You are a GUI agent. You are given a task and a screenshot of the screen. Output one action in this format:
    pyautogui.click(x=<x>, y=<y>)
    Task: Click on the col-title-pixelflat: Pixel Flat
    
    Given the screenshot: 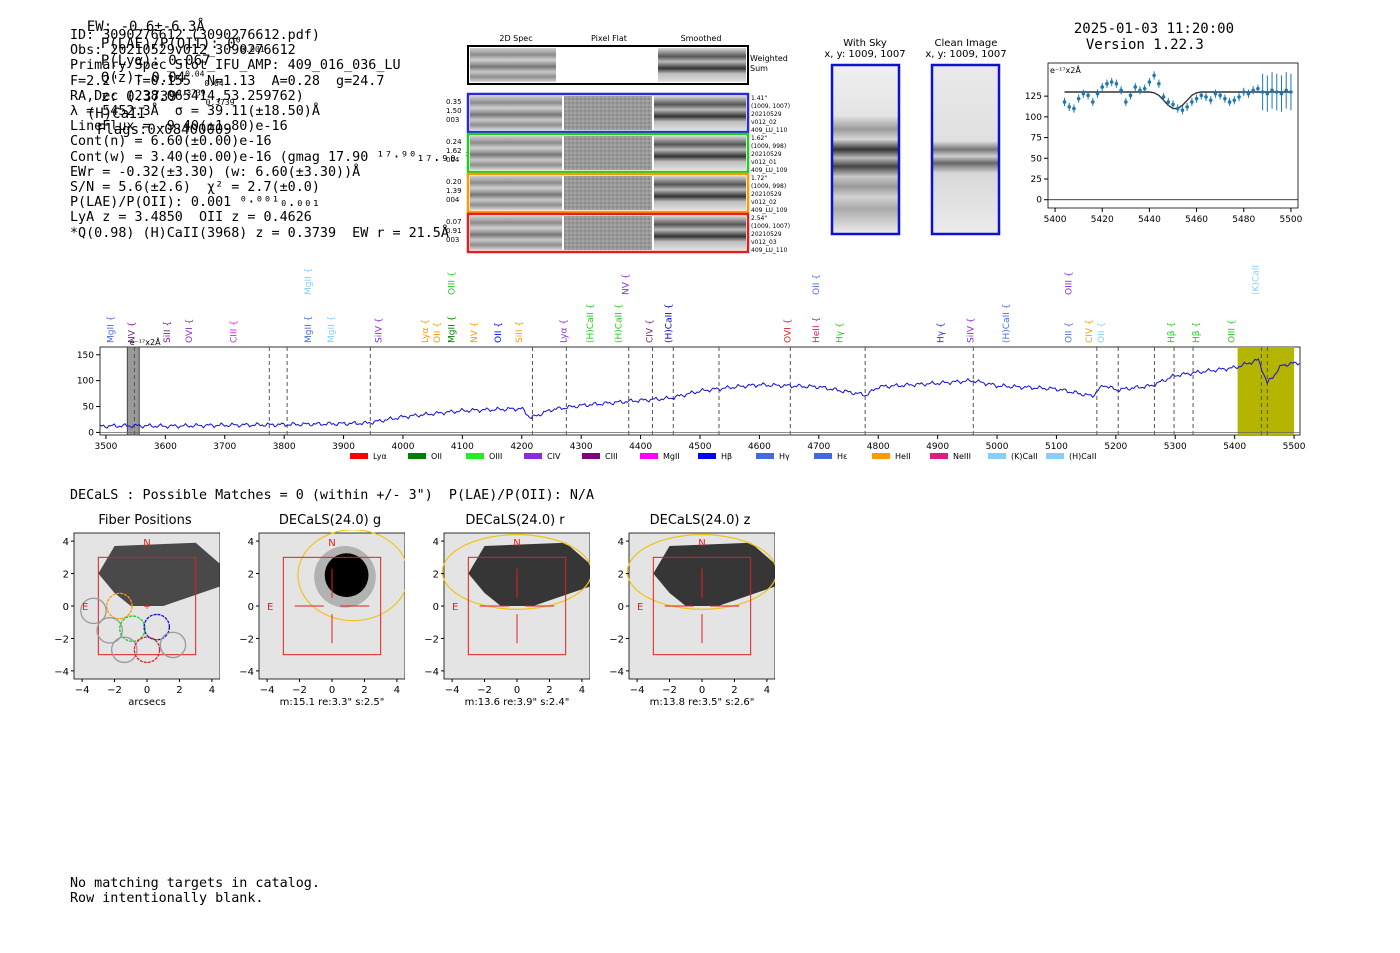 What is the action you would take?
    pyautogui.click(x=609, y=38)
    